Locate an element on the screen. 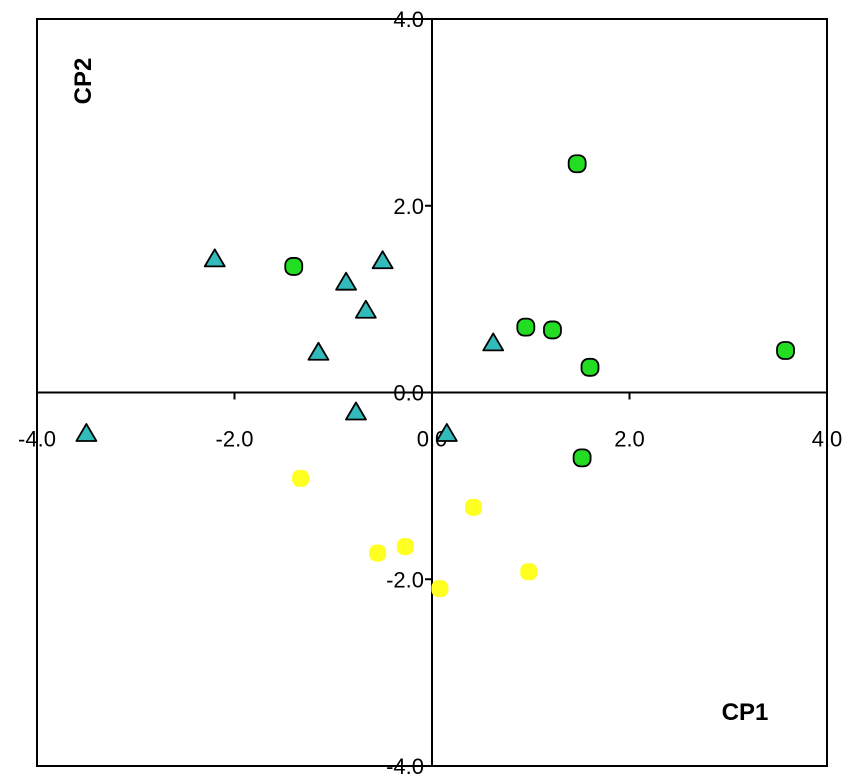  y-axis-title: CP2 is located at coordinates (83, 81).